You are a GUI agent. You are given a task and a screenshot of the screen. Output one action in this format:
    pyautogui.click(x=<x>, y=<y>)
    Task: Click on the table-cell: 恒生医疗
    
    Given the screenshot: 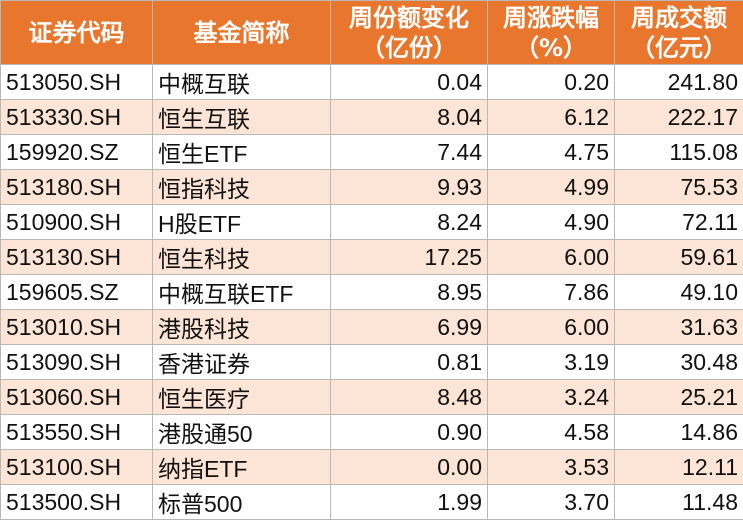 What is the action you would take?
    pyautogui.click(x=242, y=397)
    